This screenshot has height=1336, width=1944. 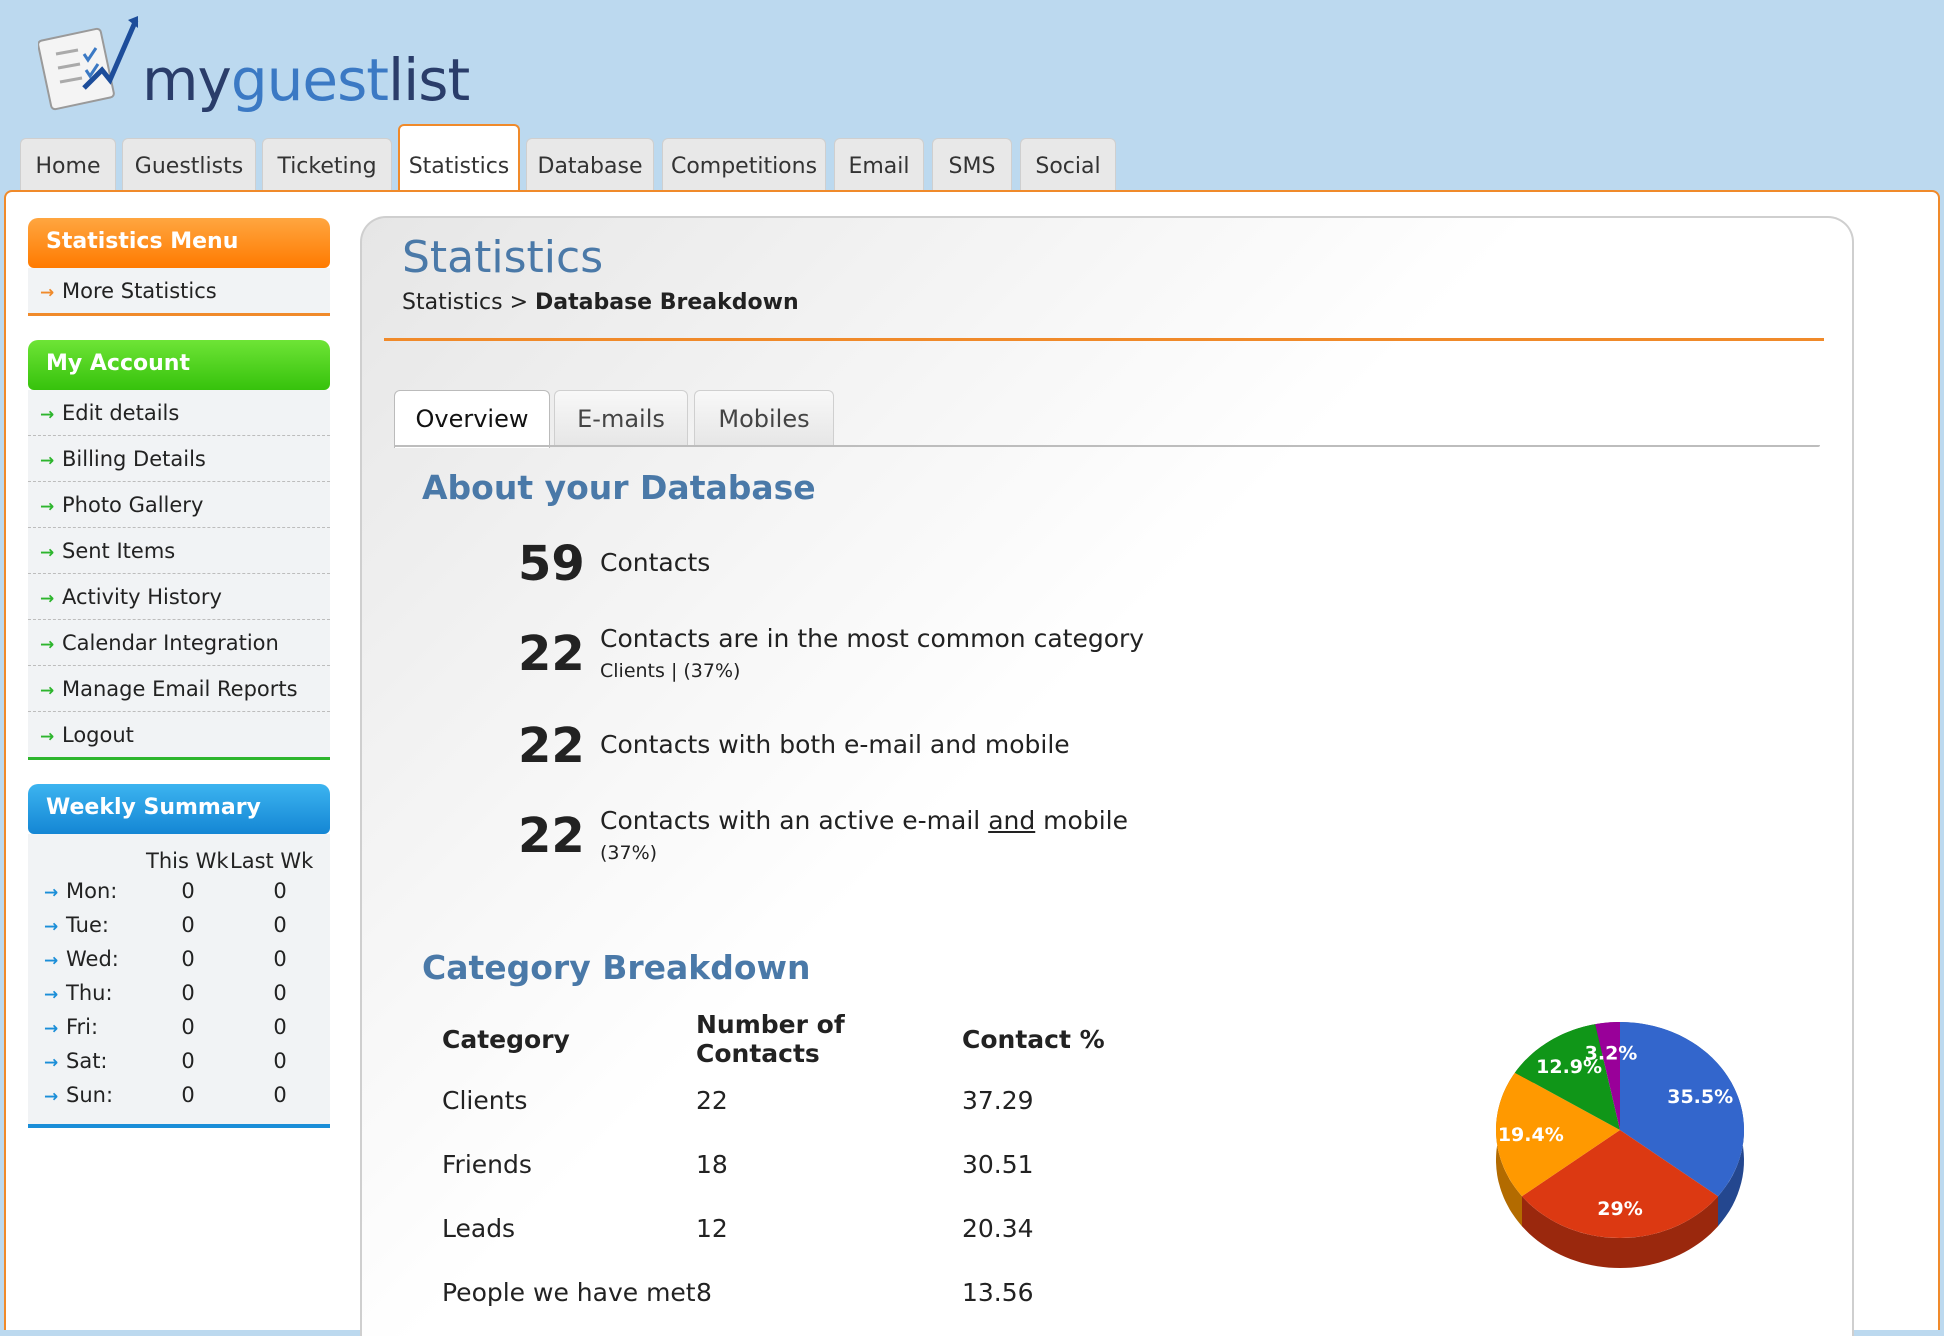 What do you see at coordinates (179, 459) in the screenshot?
I see `sidebar-item-billing-details: → Billing Details` at bounding box center [179, 459].